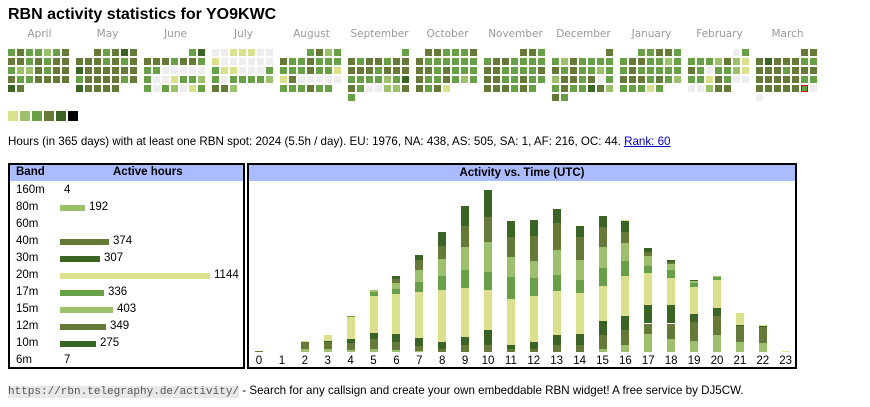  What do you see at coordinates (124, 392) in the screenshot?
I see `footer-url: https://rbn.telegraphy.de/activity/` at bounding box center [124, 392].